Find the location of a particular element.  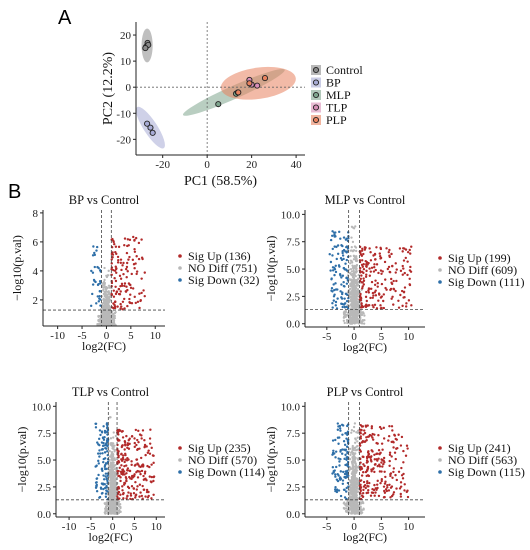

pca-x-tick-label: -20 is located at coordinates (162, 165).